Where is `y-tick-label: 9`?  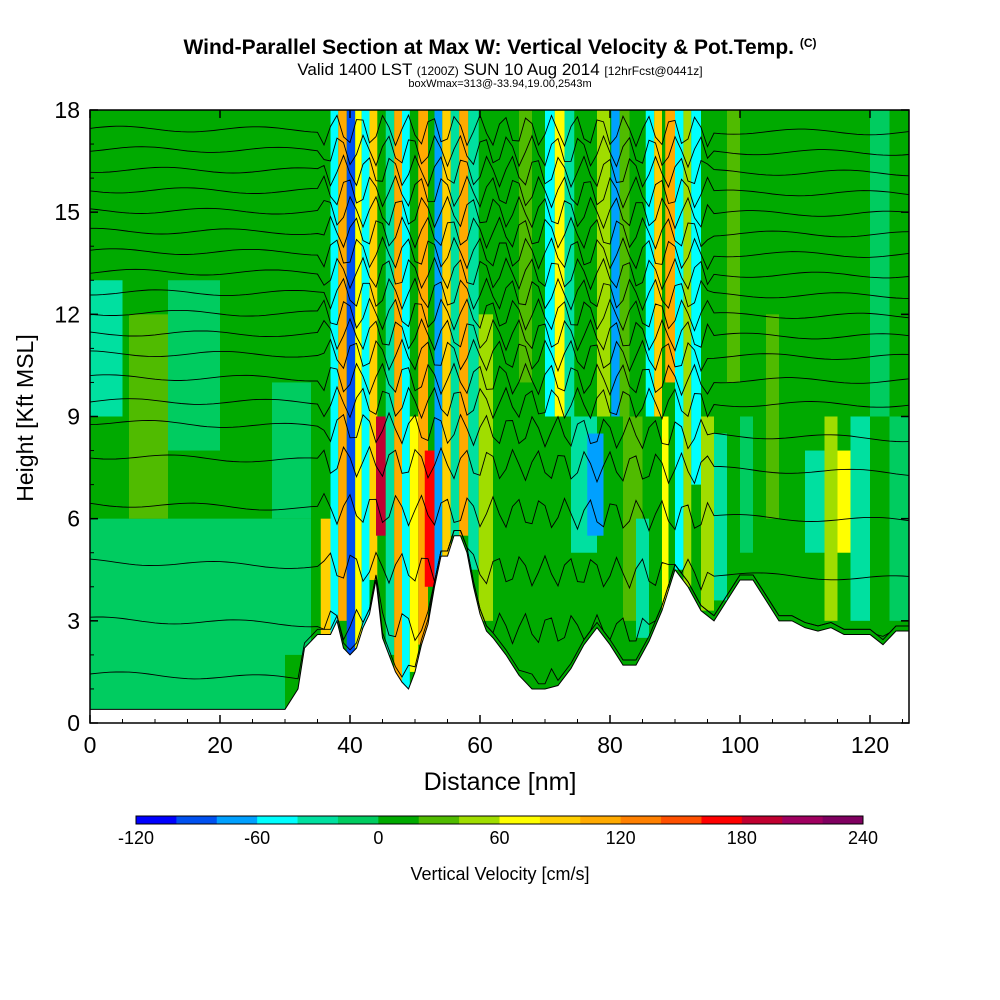
y-tick-label: 9 is located at coordinates (73, 417).